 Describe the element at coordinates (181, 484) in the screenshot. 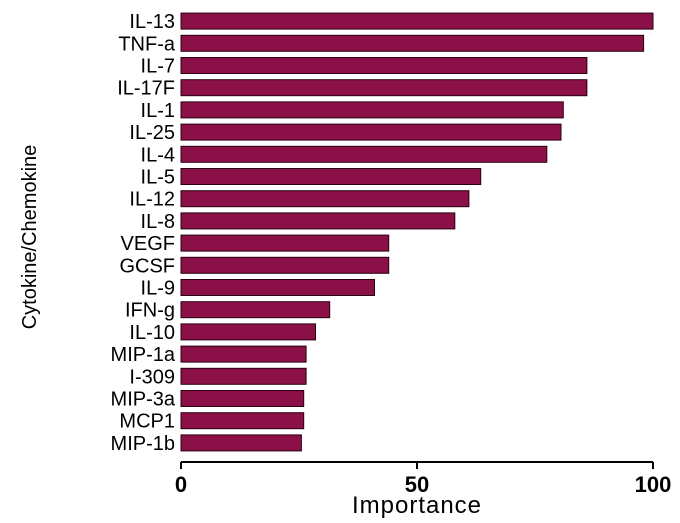

I see `x-tick-label: 0` at that location.